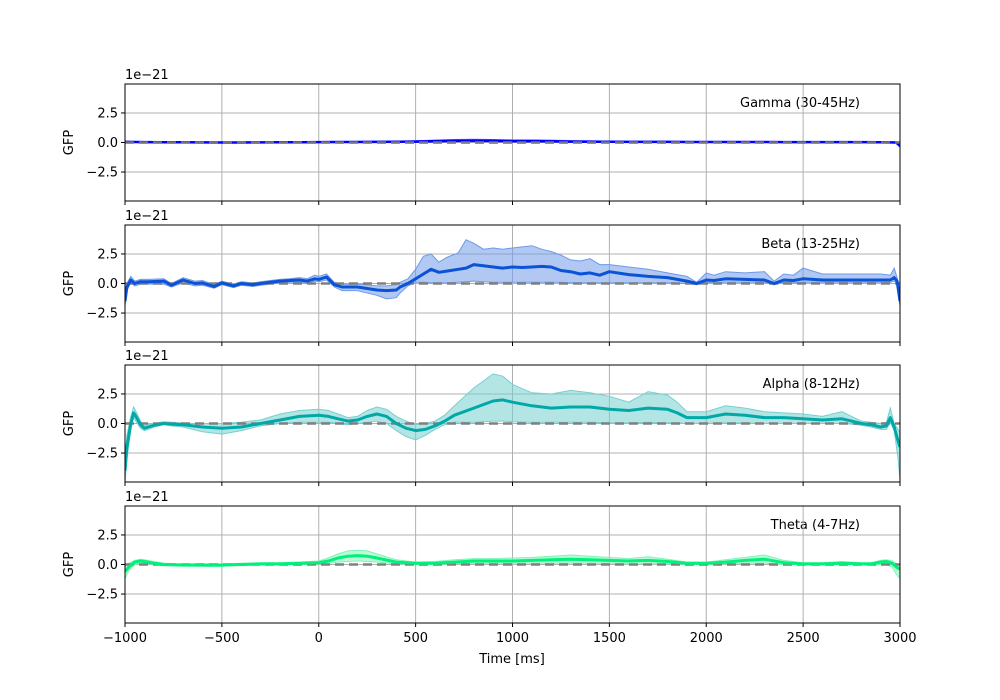  I want to click on confidence-band, so click(512, 427).